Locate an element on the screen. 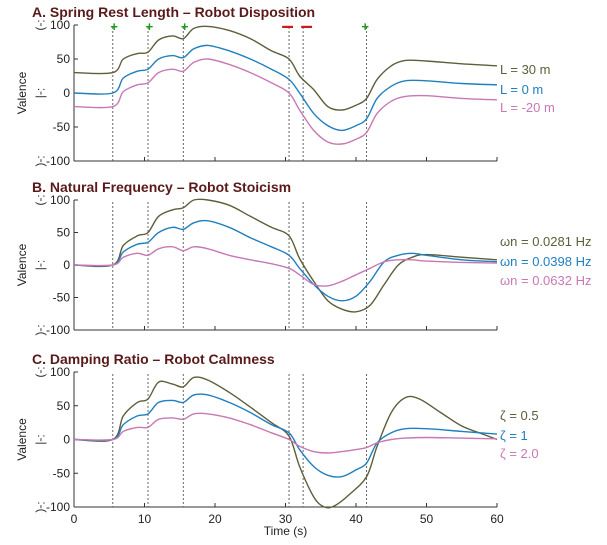 This screenshot has height=545, width=607. legend-label-3: L = -20 m is located at coordinates (527, 107).